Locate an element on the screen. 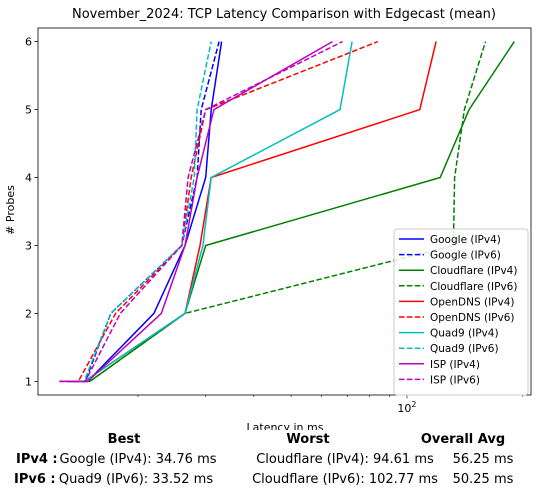  header-overall-avg: Overall Avg is located at coordinates (463, 439).